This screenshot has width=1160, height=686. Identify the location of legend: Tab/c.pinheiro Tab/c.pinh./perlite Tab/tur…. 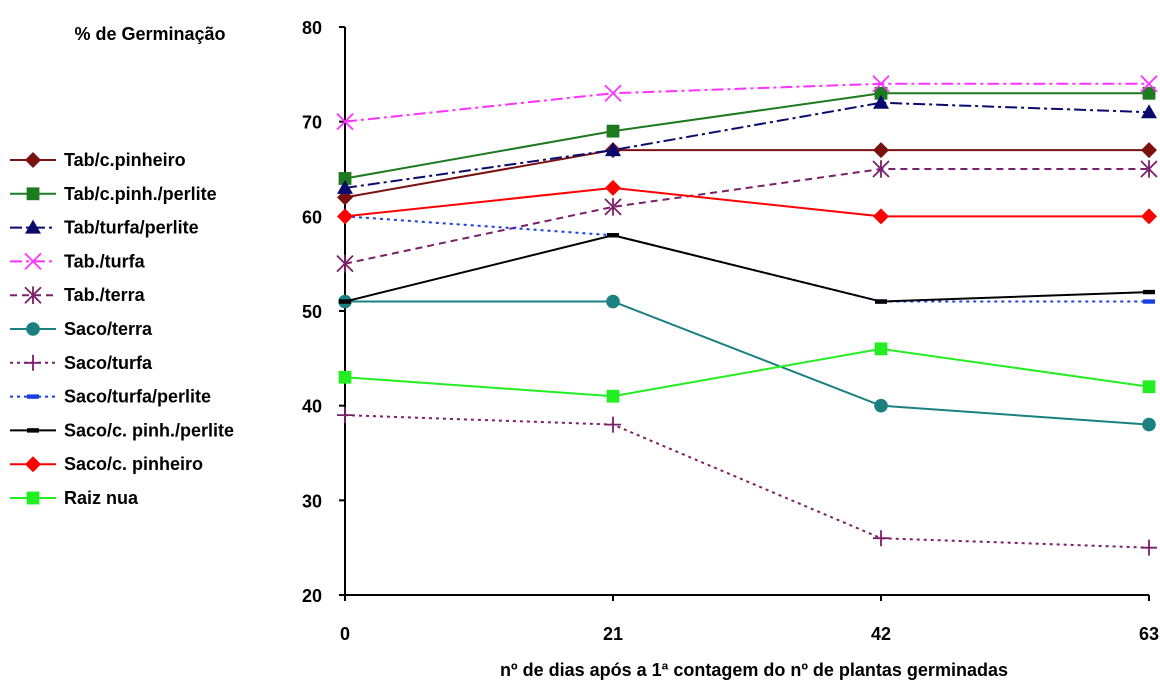
(122, 329).